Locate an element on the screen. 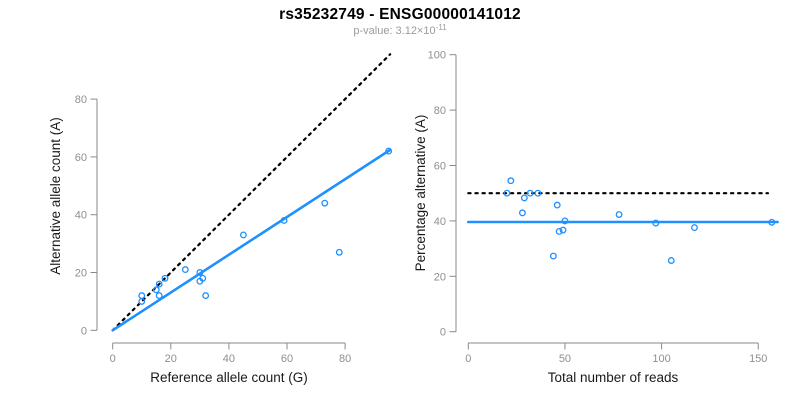  x-tick-label: 40 is located at coordinates (229, 359).